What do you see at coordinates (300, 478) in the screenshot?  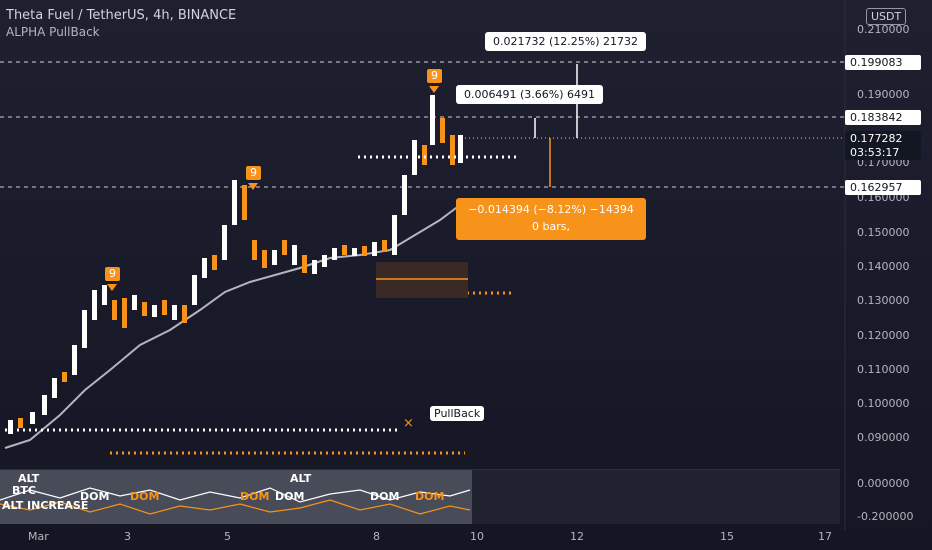 I see `sub-label: ALT` at bounding box center [300, 478].